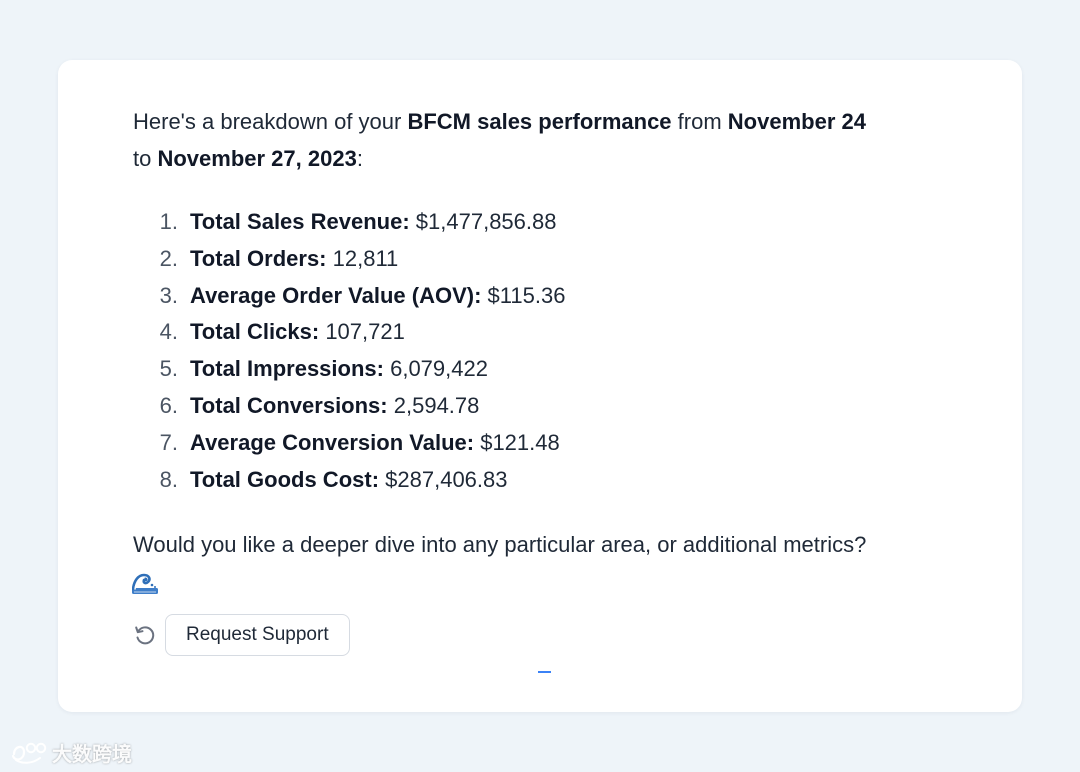 Image resolution: width=1080 pixels, height=772 pixels. I want to click on list-number: 8., so click(168, 479).